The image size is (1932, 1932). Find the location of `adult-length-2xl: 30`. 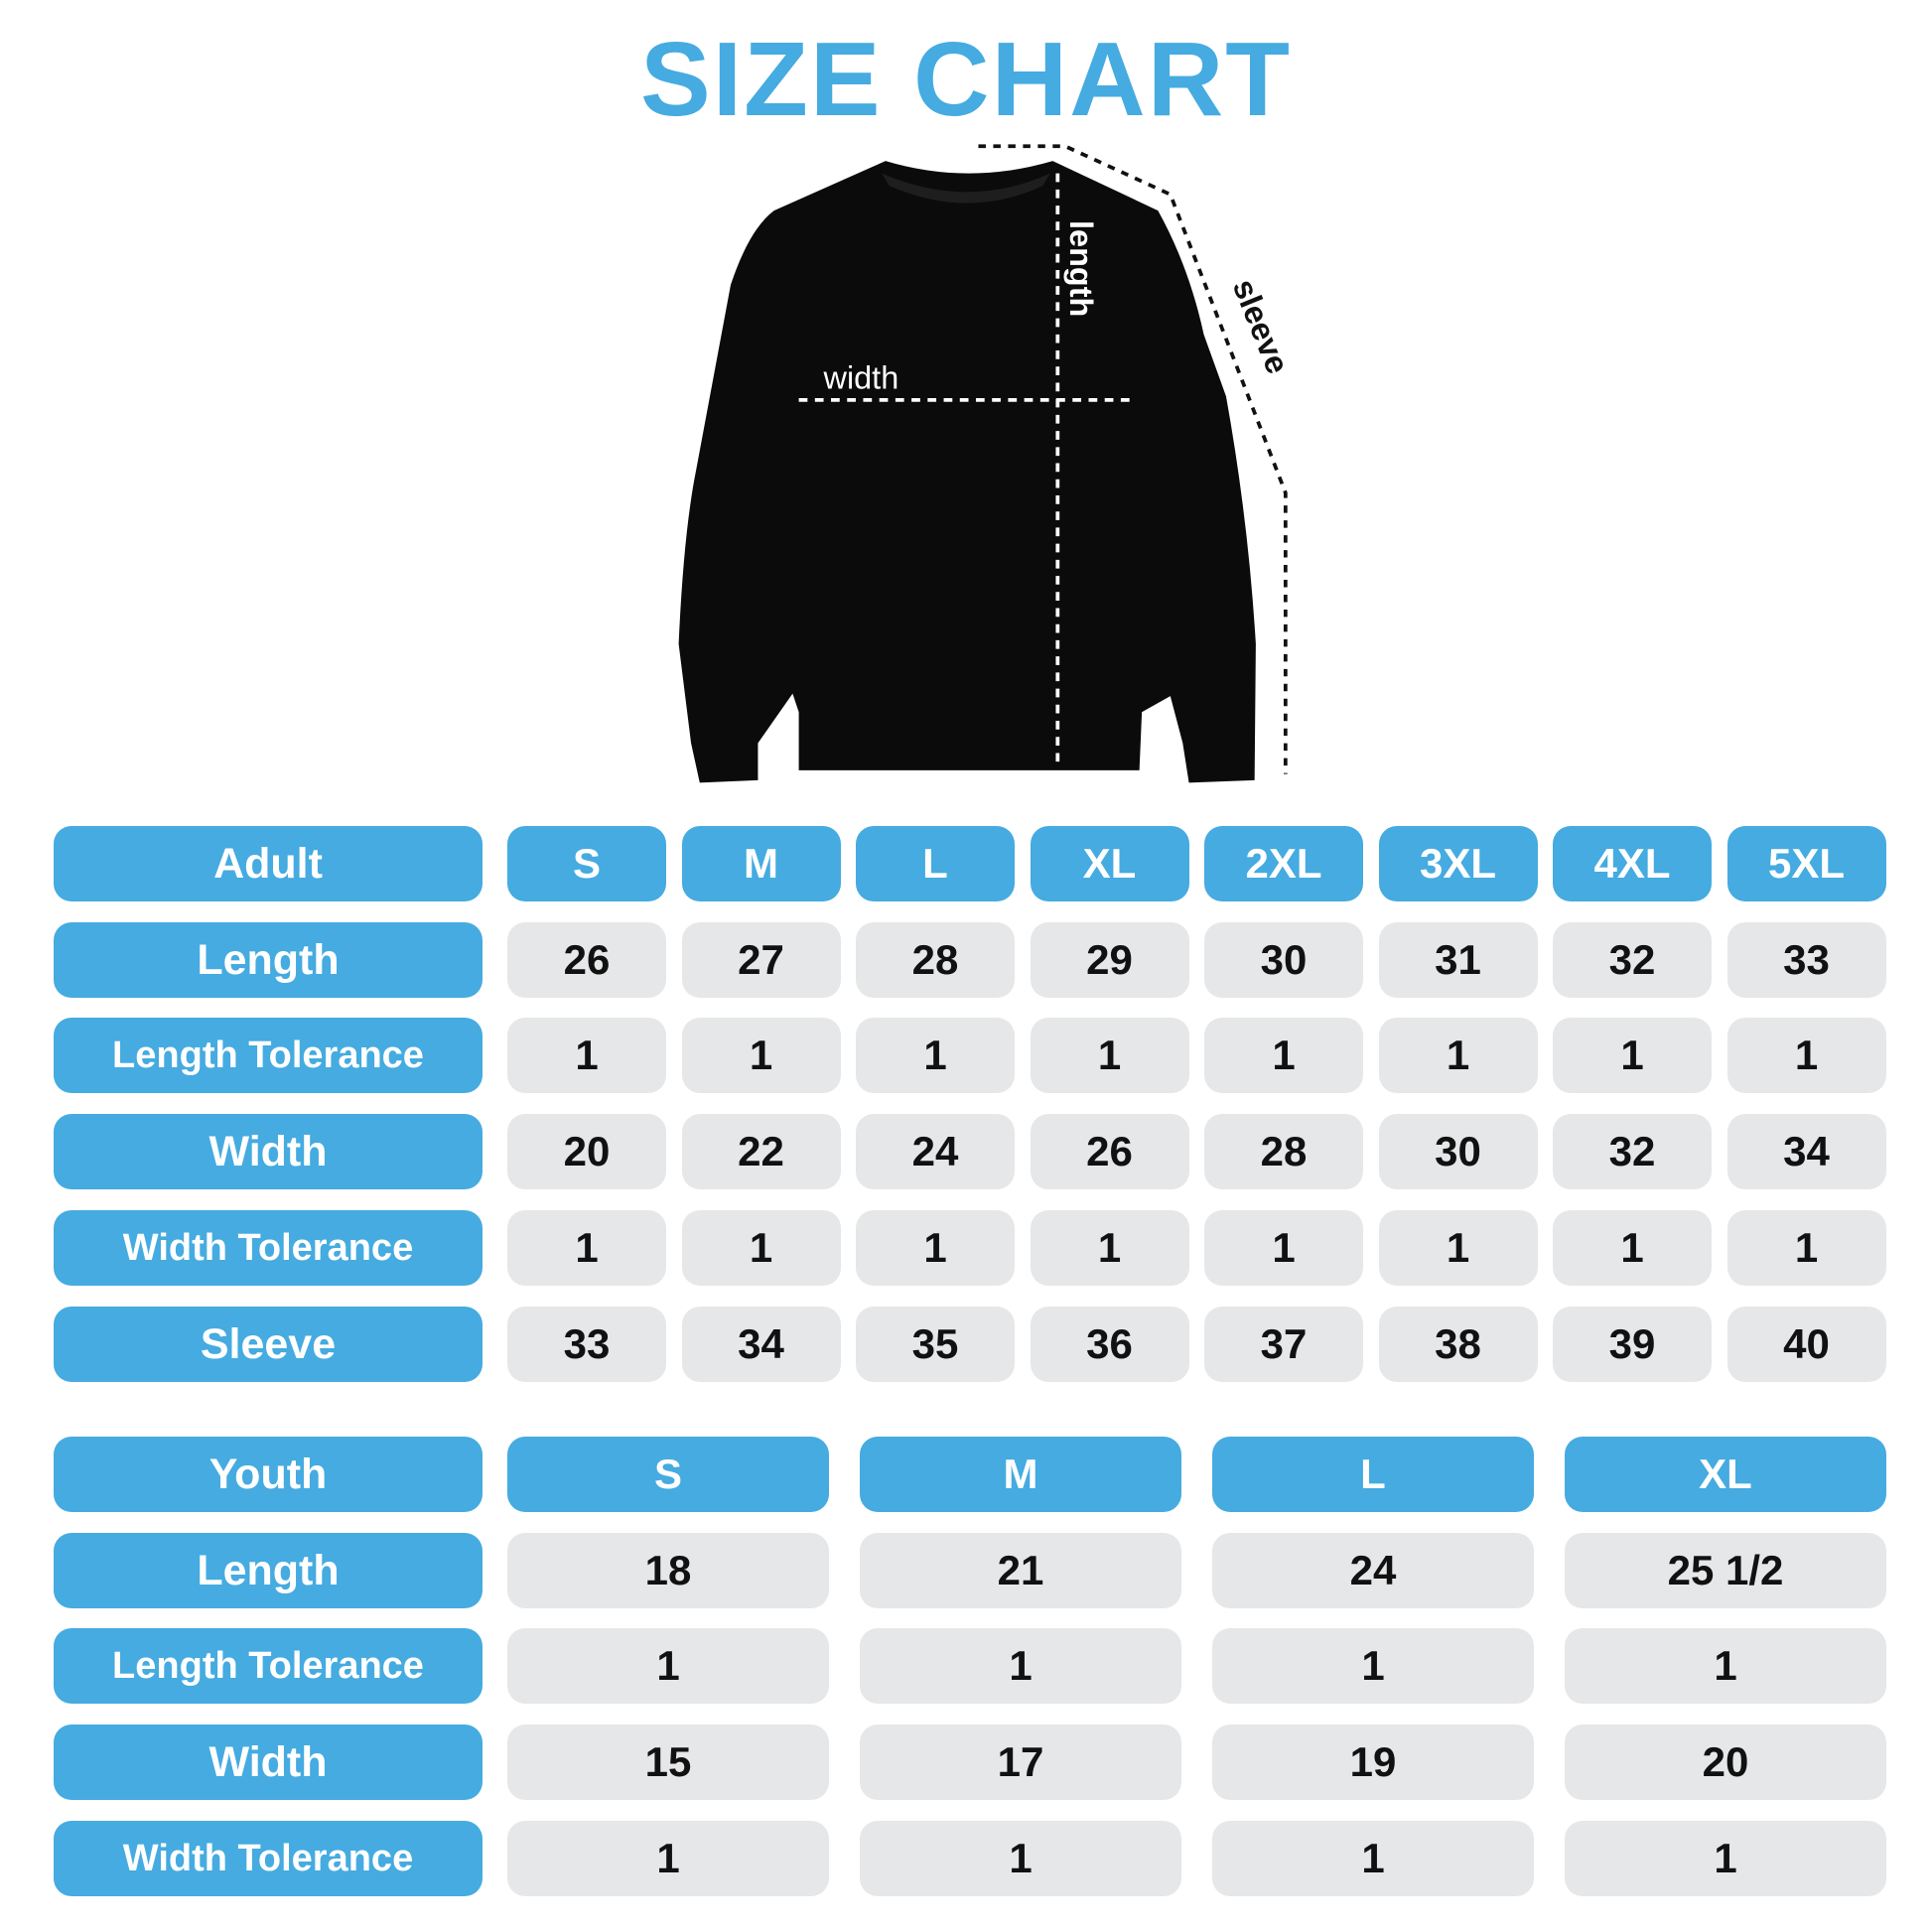

adult-length-2xl: 30 is located at coordinates (1284, 960).